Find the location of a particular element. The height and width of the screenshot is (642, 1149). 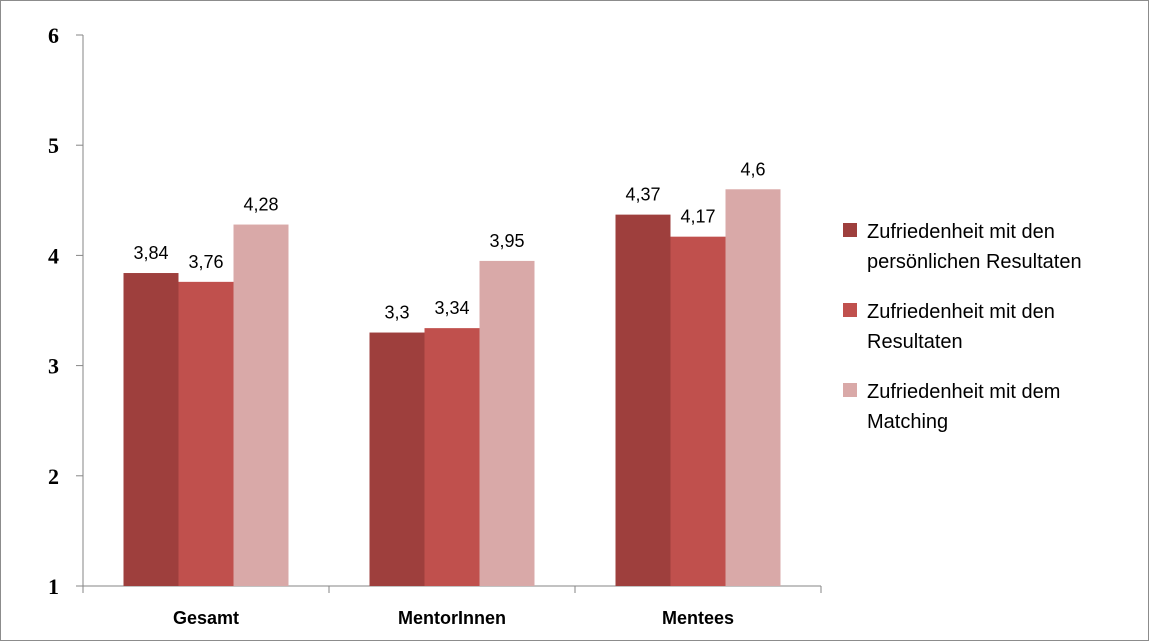

y-tick-label: 5 is located at coordinates (53, 145).